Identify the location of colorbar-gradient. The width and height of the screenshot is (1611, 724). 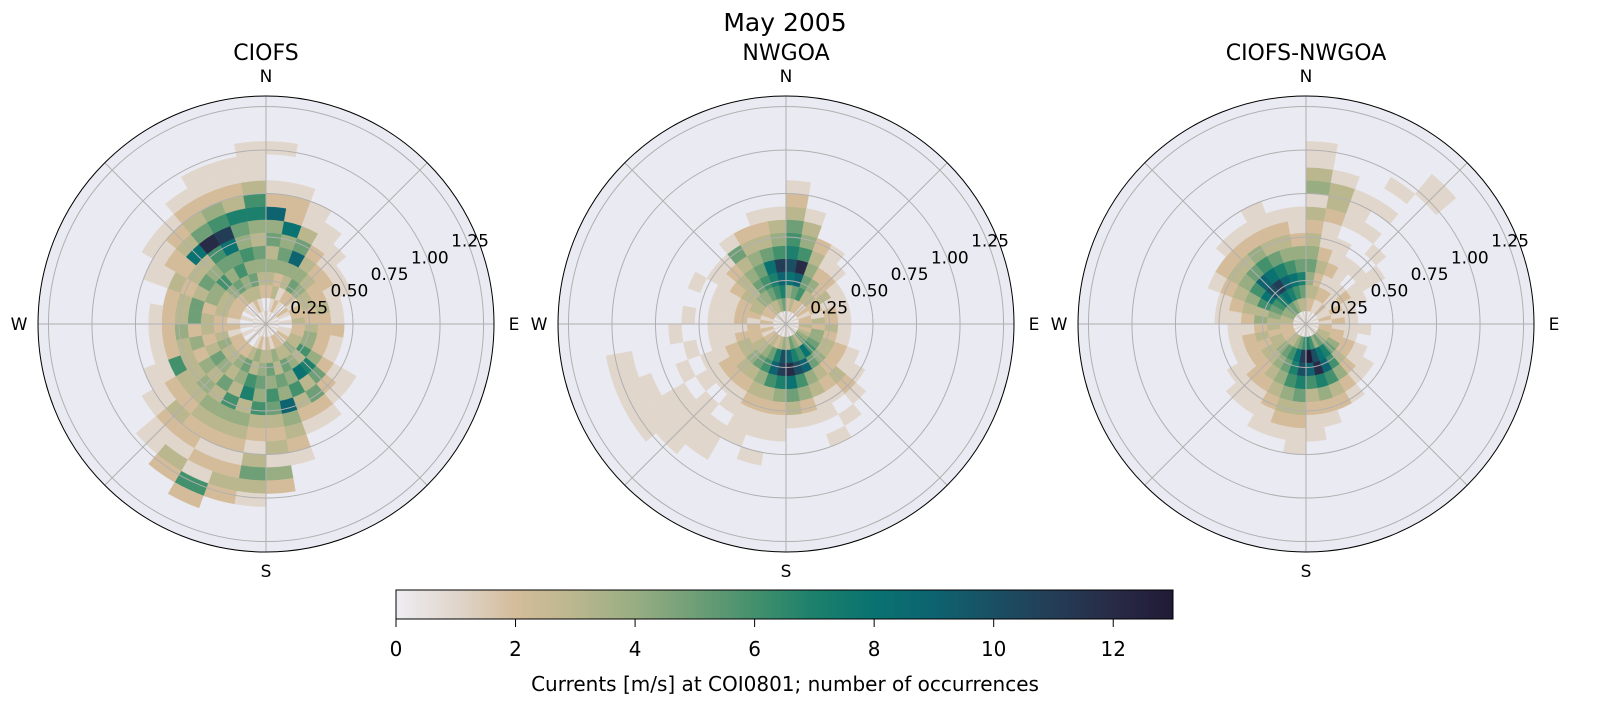
(784, 604).